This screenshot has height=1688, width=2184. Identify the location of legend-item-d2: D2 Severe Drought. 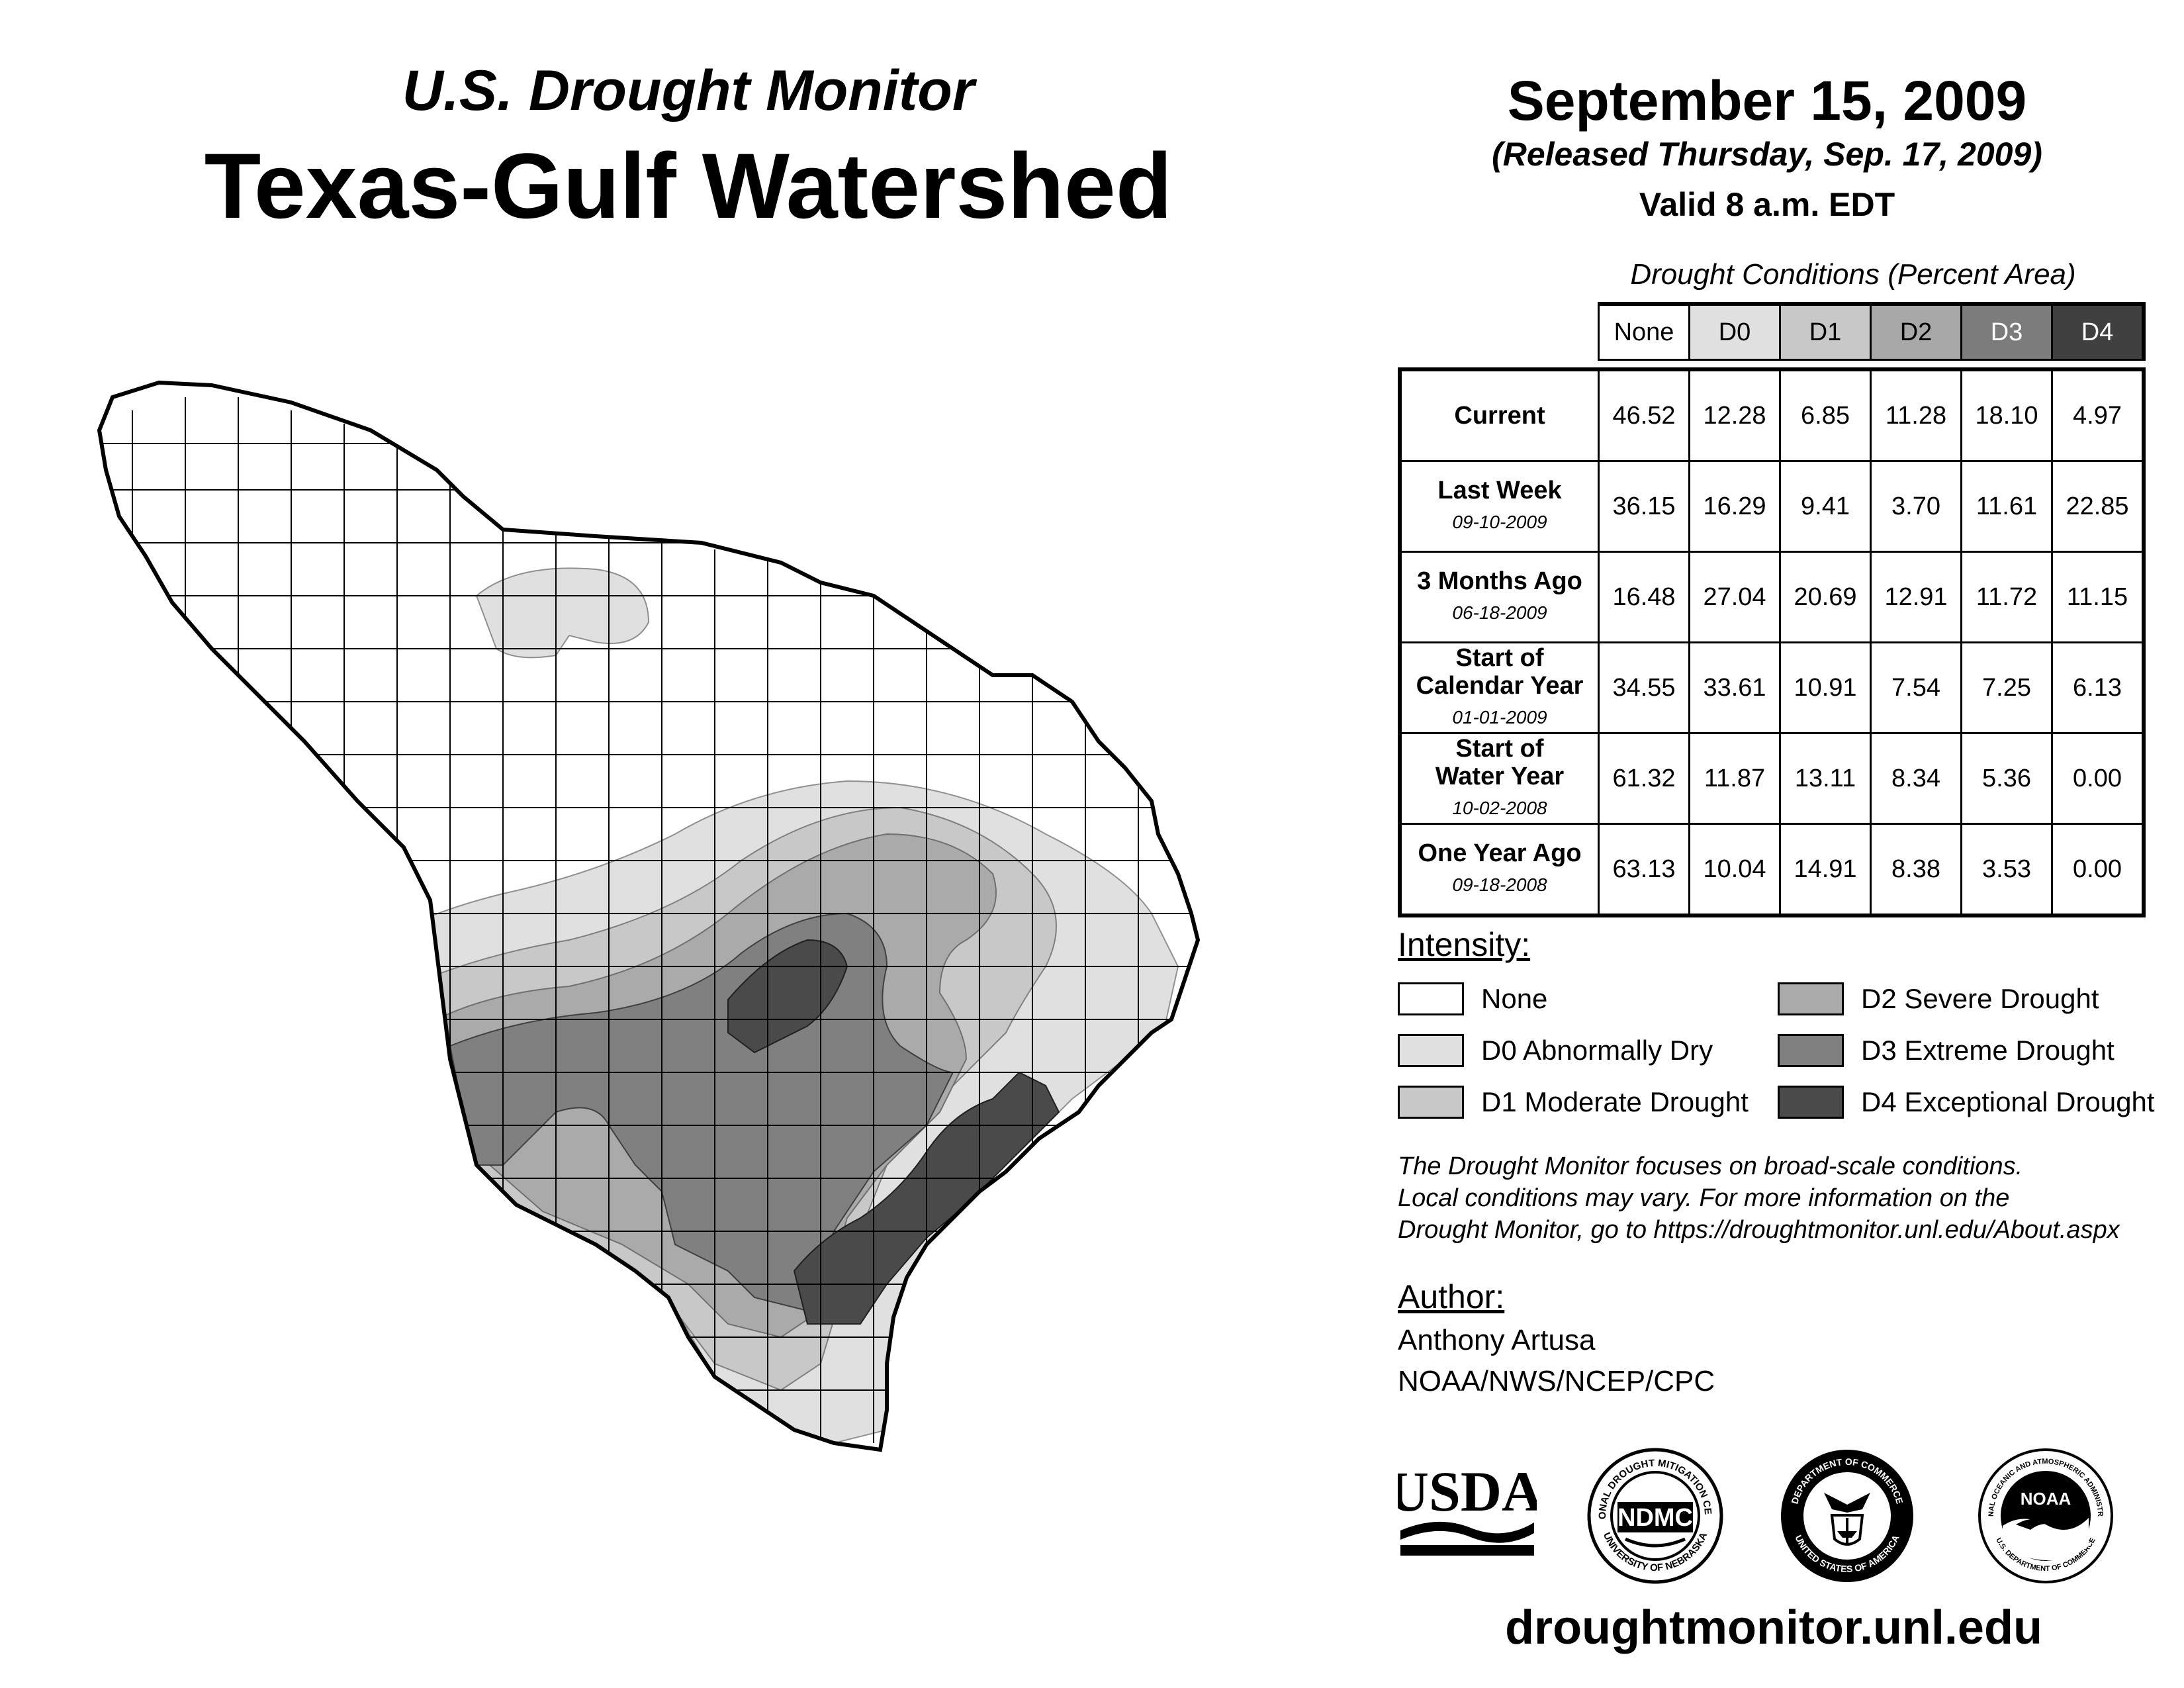
(1939, 998).